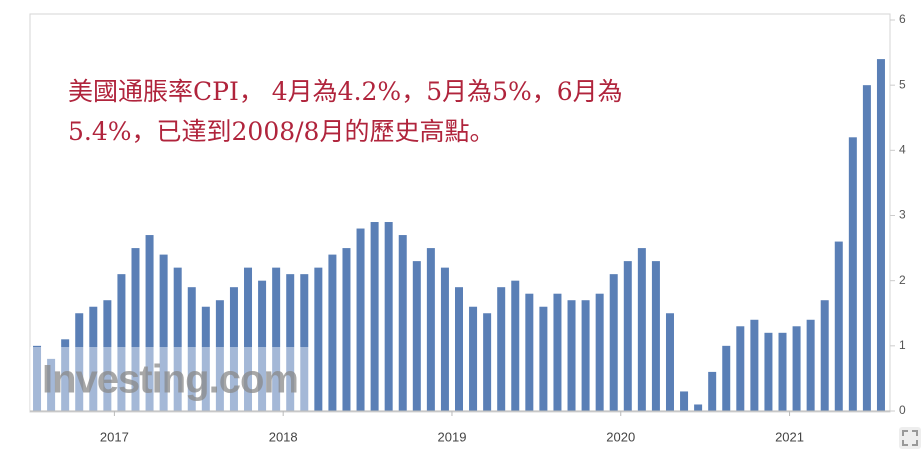 This screenshot has width=923, height=472. What do you see at coordinates (620, 436) in the screenshot?
I see `x-tick-label: 2020` at bounding box center [620, 436].